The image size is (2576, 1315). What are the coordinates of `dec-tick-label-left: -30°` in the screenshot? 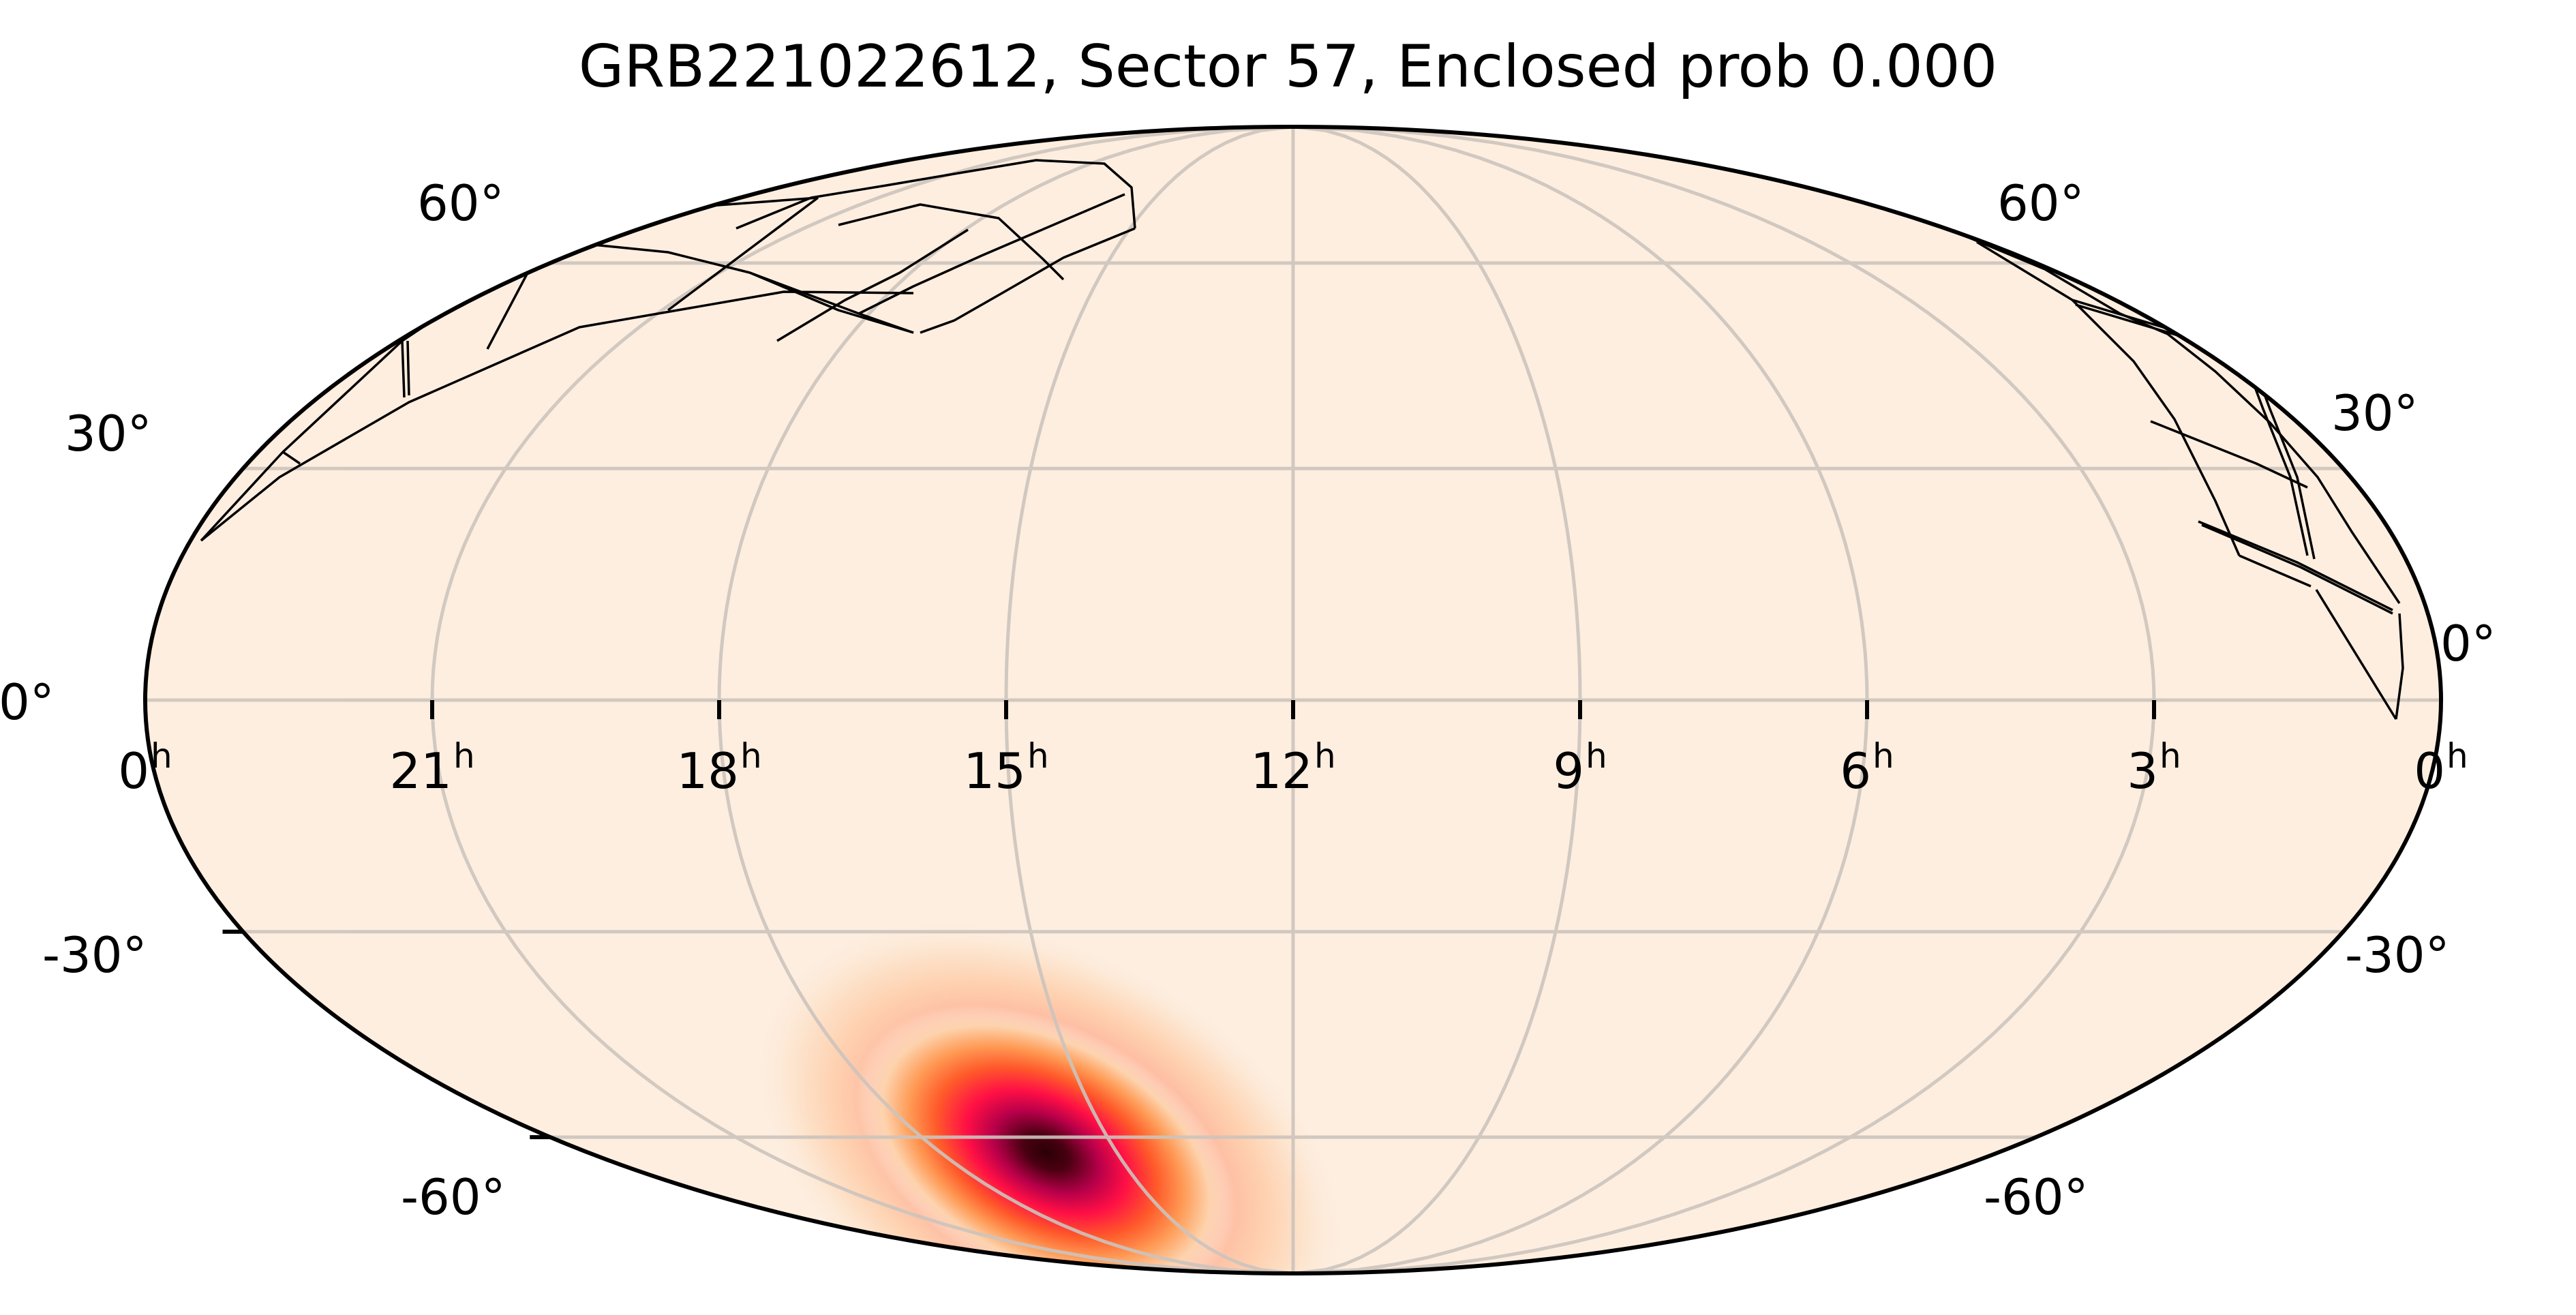 It's located at (95, 955).